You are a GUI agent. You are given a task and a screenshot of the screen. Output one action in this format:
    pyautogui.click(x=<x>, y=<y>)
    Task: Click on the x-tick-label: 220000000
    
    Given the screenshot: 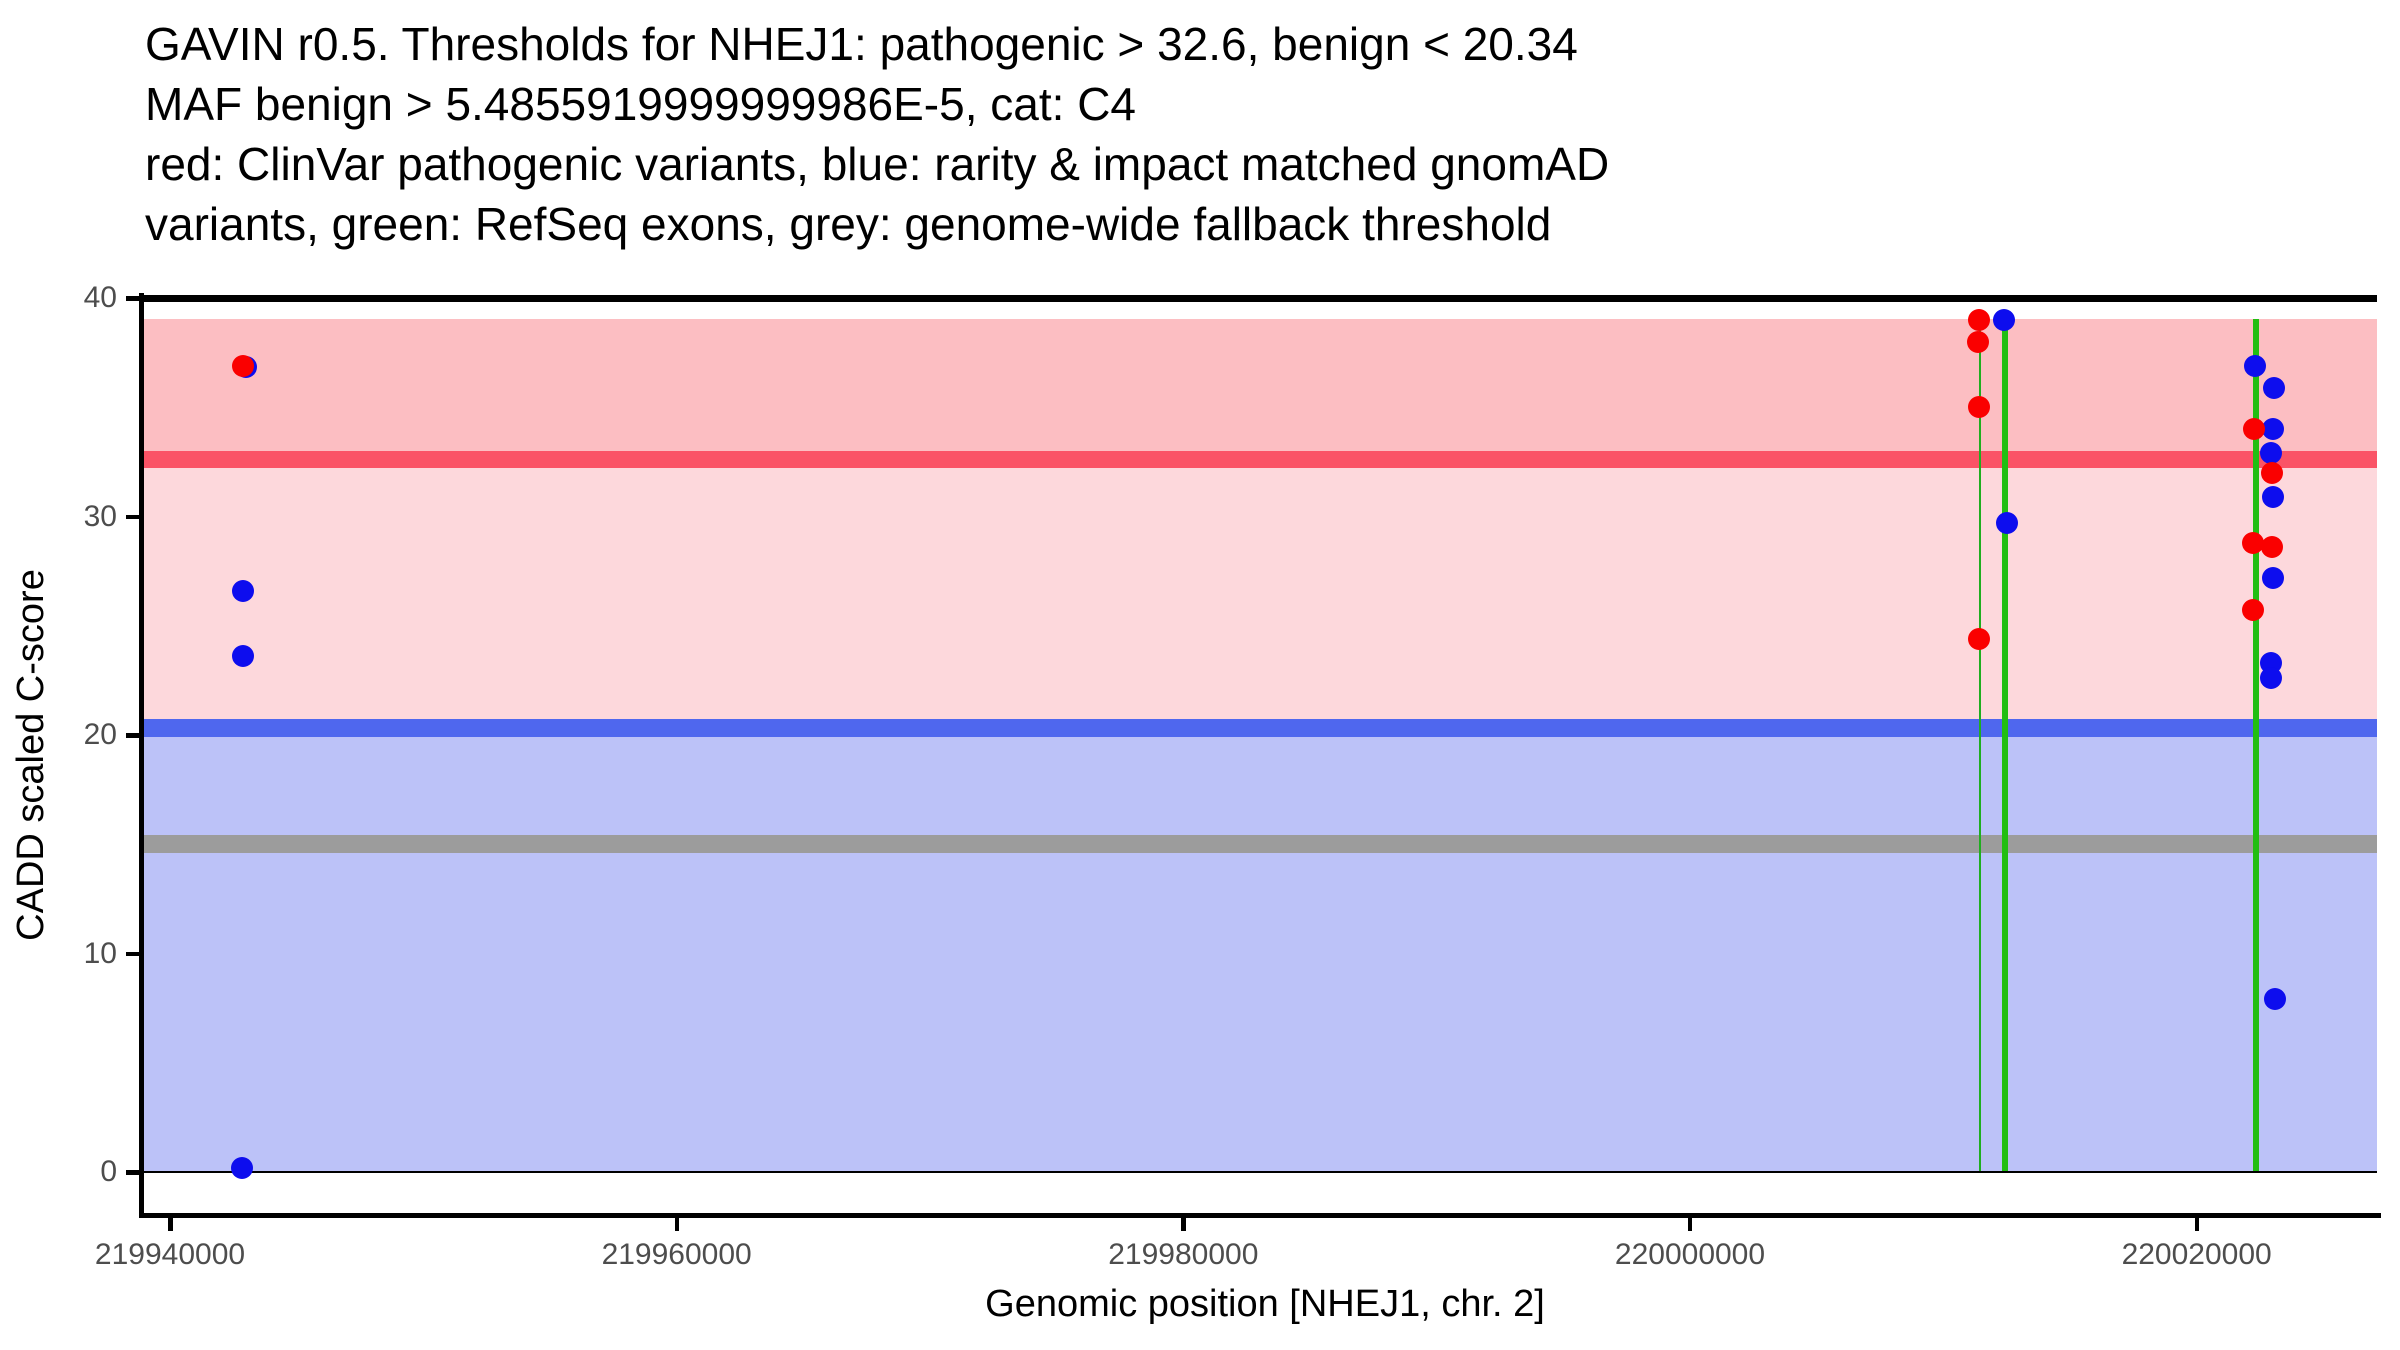 What is the action you would take?
    pyautogui.click(x=1690, y=1254)
    